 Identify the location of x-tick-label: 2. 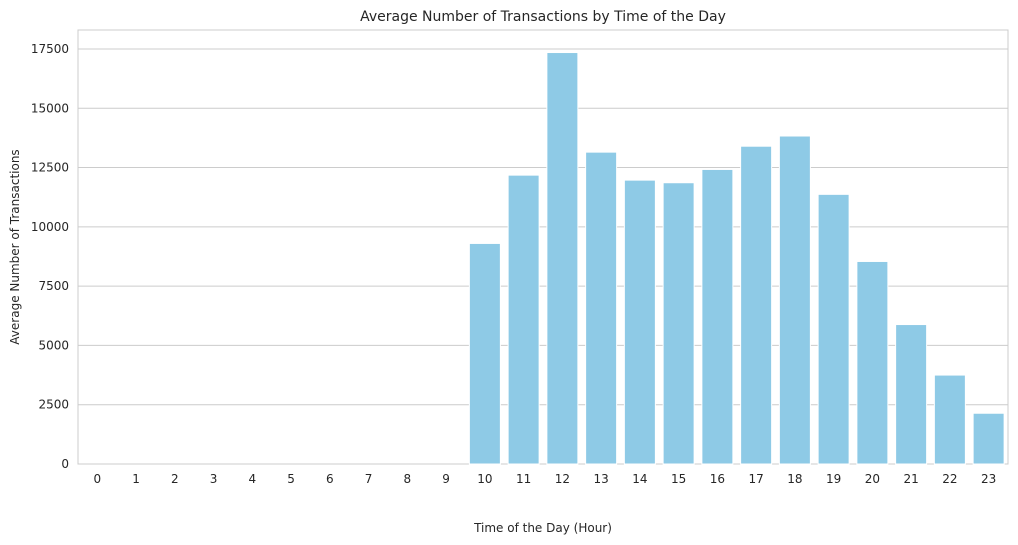
(175, 479).